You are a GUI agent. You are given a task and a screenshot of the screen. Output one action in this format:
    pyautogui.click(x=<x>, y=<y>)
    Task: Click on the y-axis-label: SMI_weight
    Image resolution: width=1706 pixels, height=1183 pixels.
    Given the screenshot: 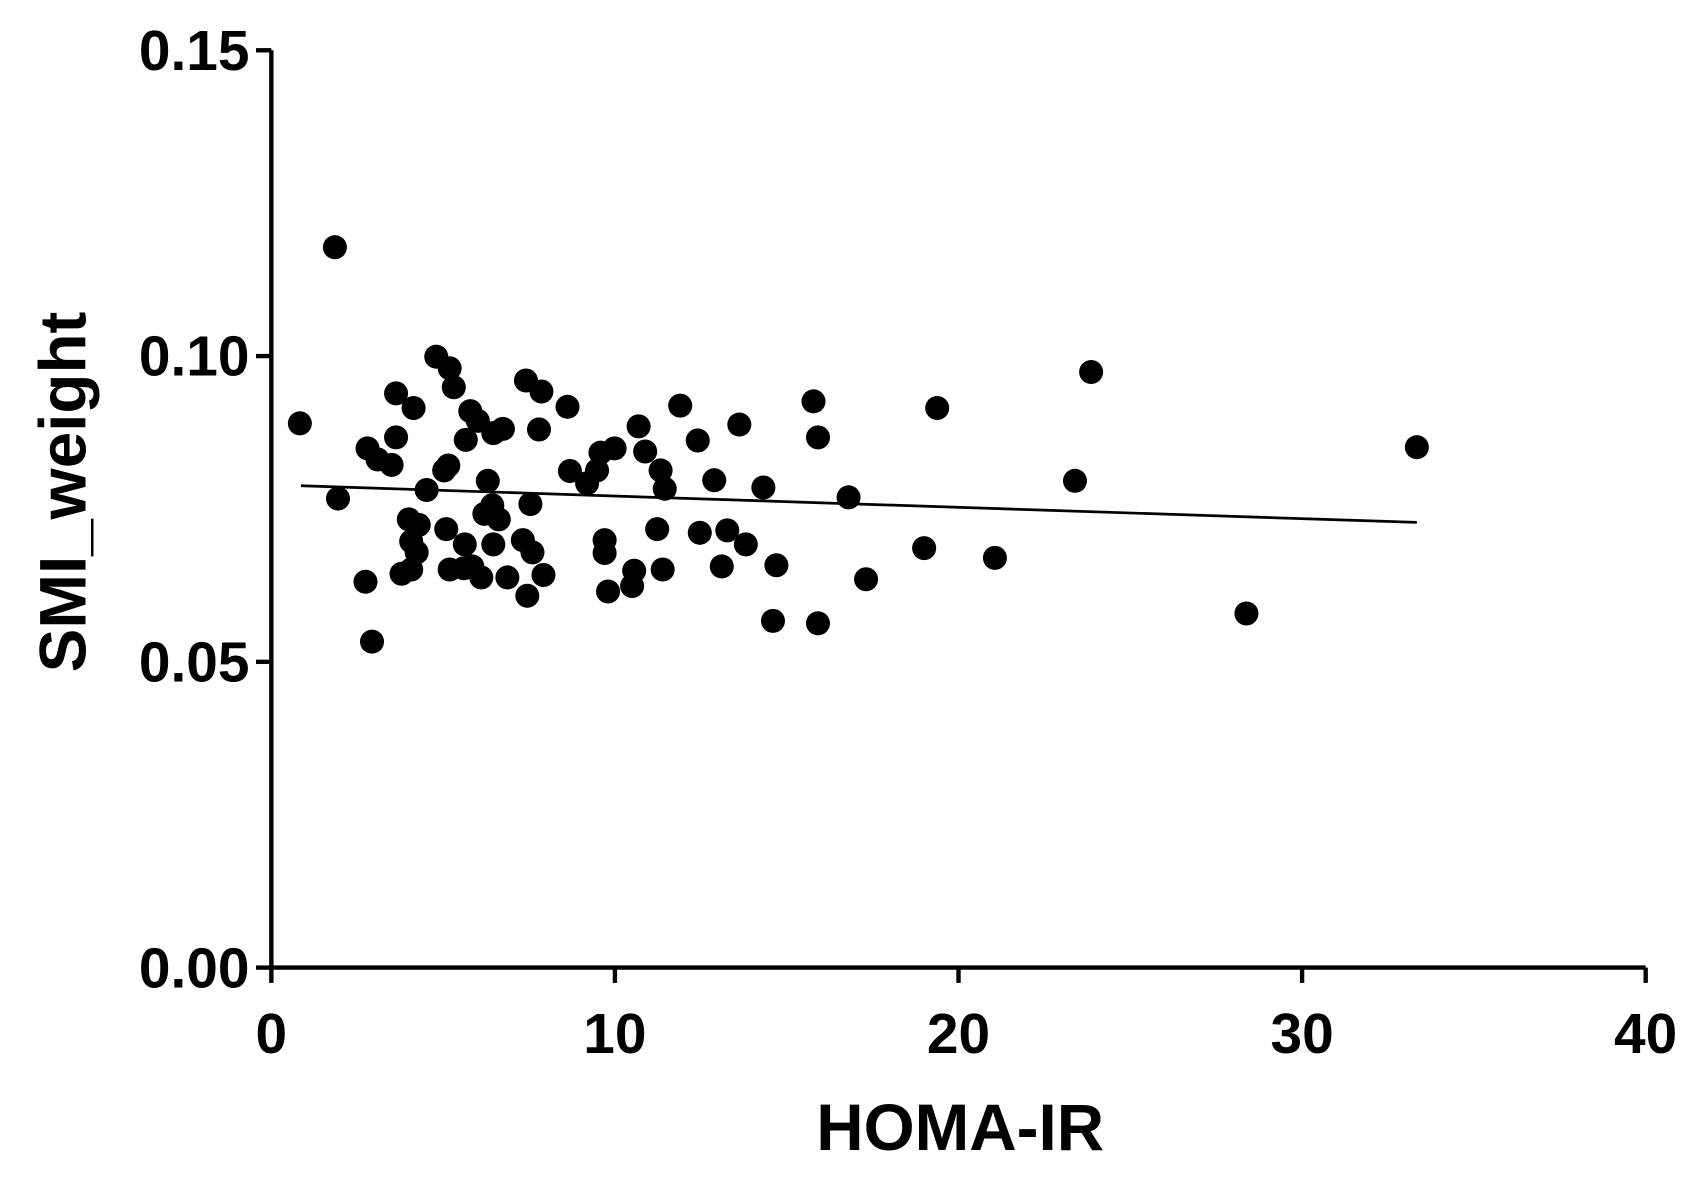 What is the action you would take?
    pyautogui.click(x=62, y=491)
    